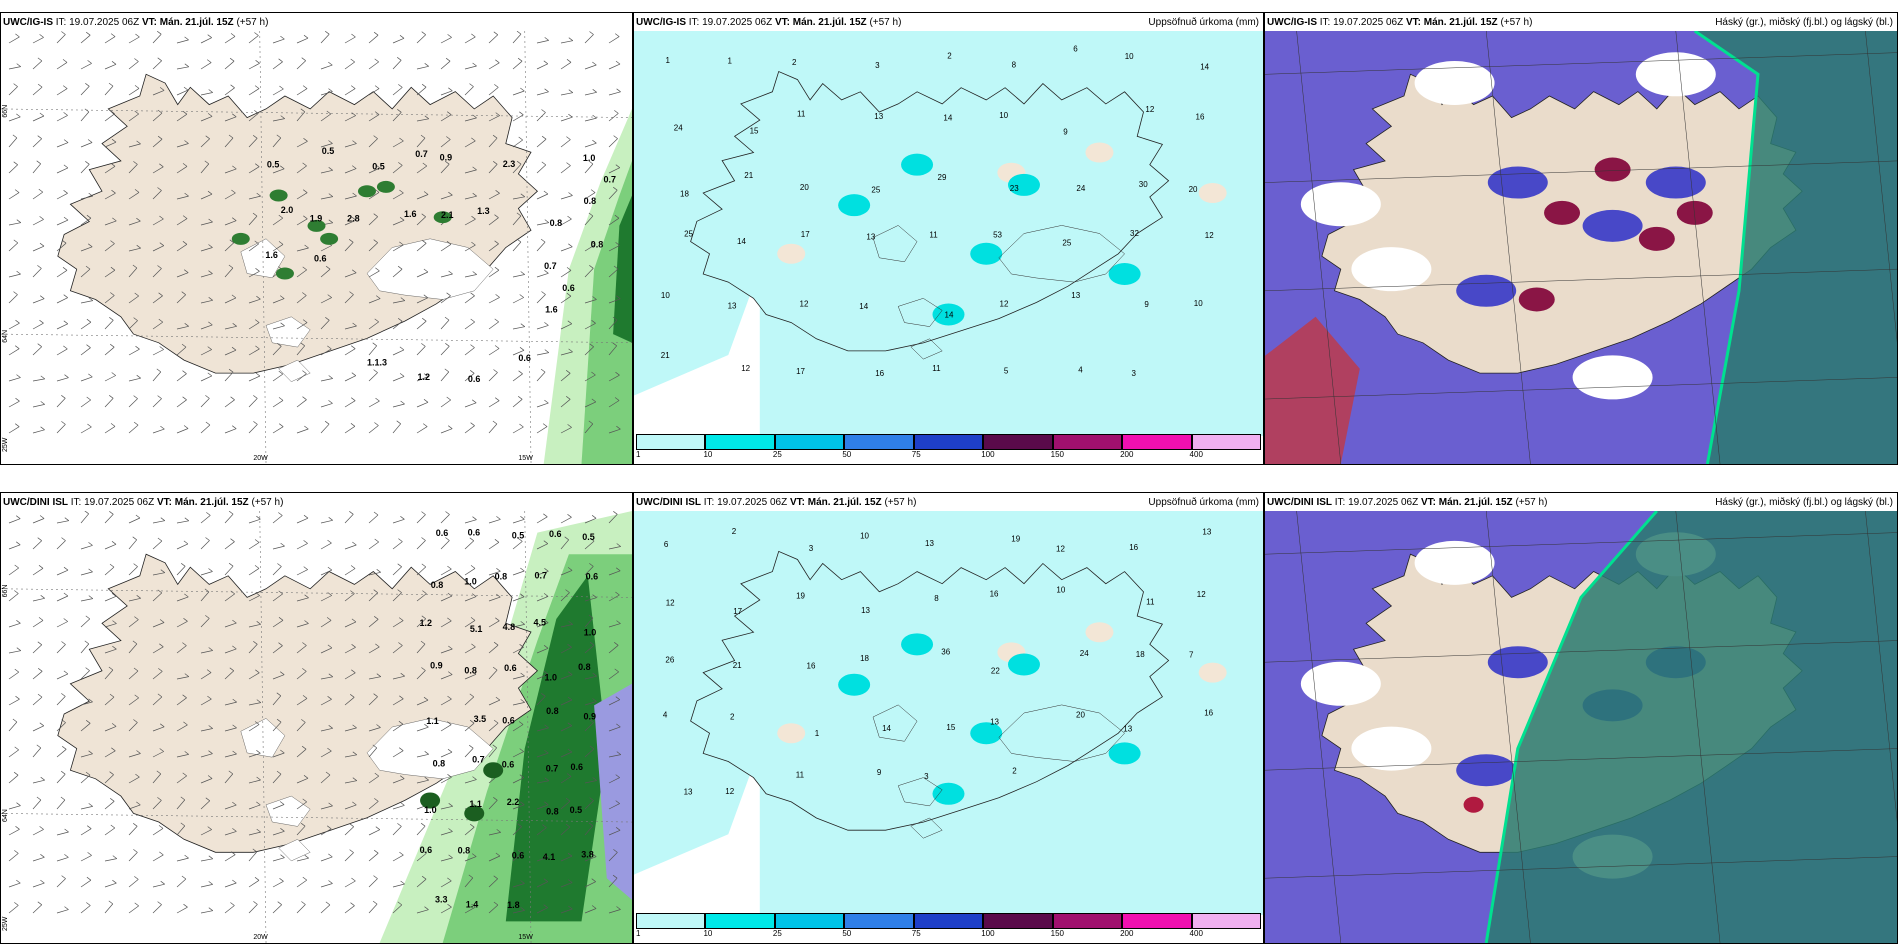 The image size is (1900, 950). I want to click on precip-amount: 17, so click(805, 234).